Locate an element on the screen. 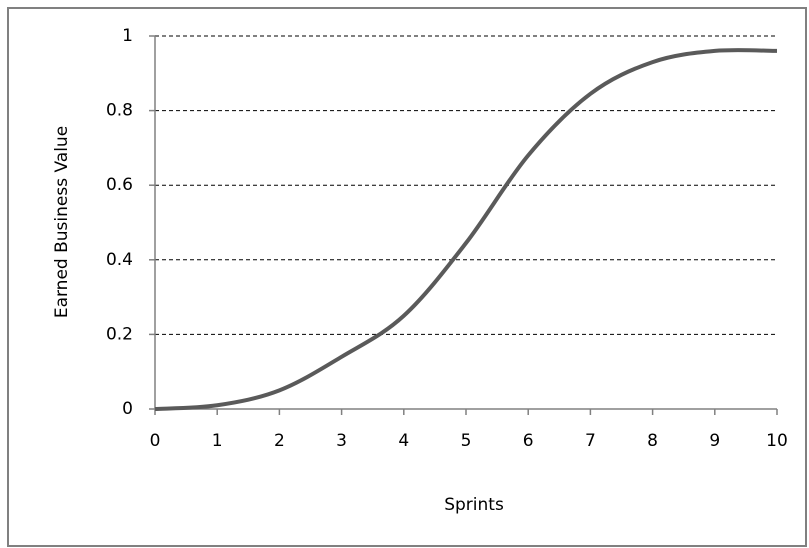 The image size is (809, 548). y-tick-label: 0 is located at coordinates (127, 409).